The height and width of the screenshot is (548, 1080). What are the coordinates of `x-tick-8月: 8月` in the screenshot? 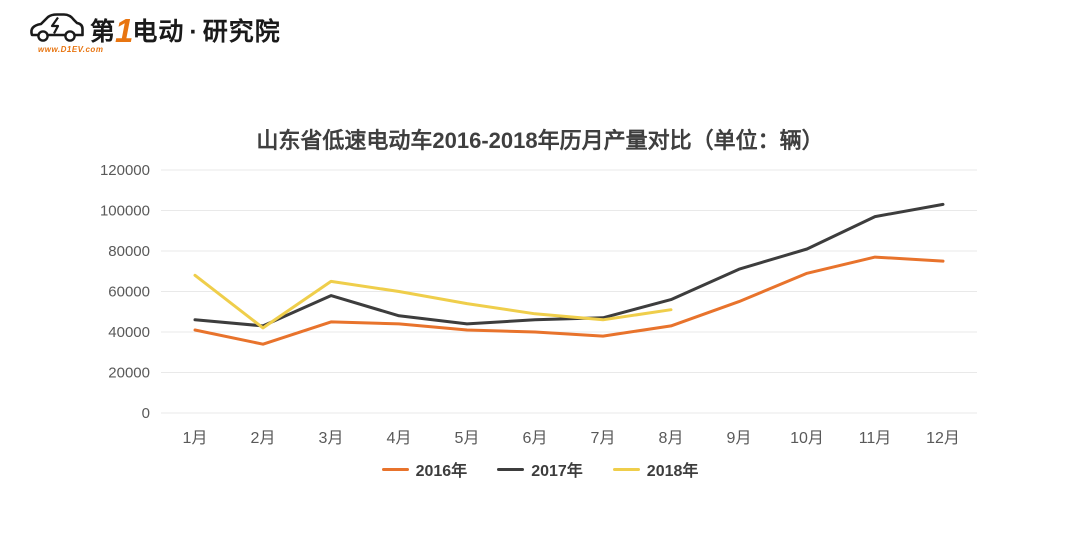 It's located at (671, 438).